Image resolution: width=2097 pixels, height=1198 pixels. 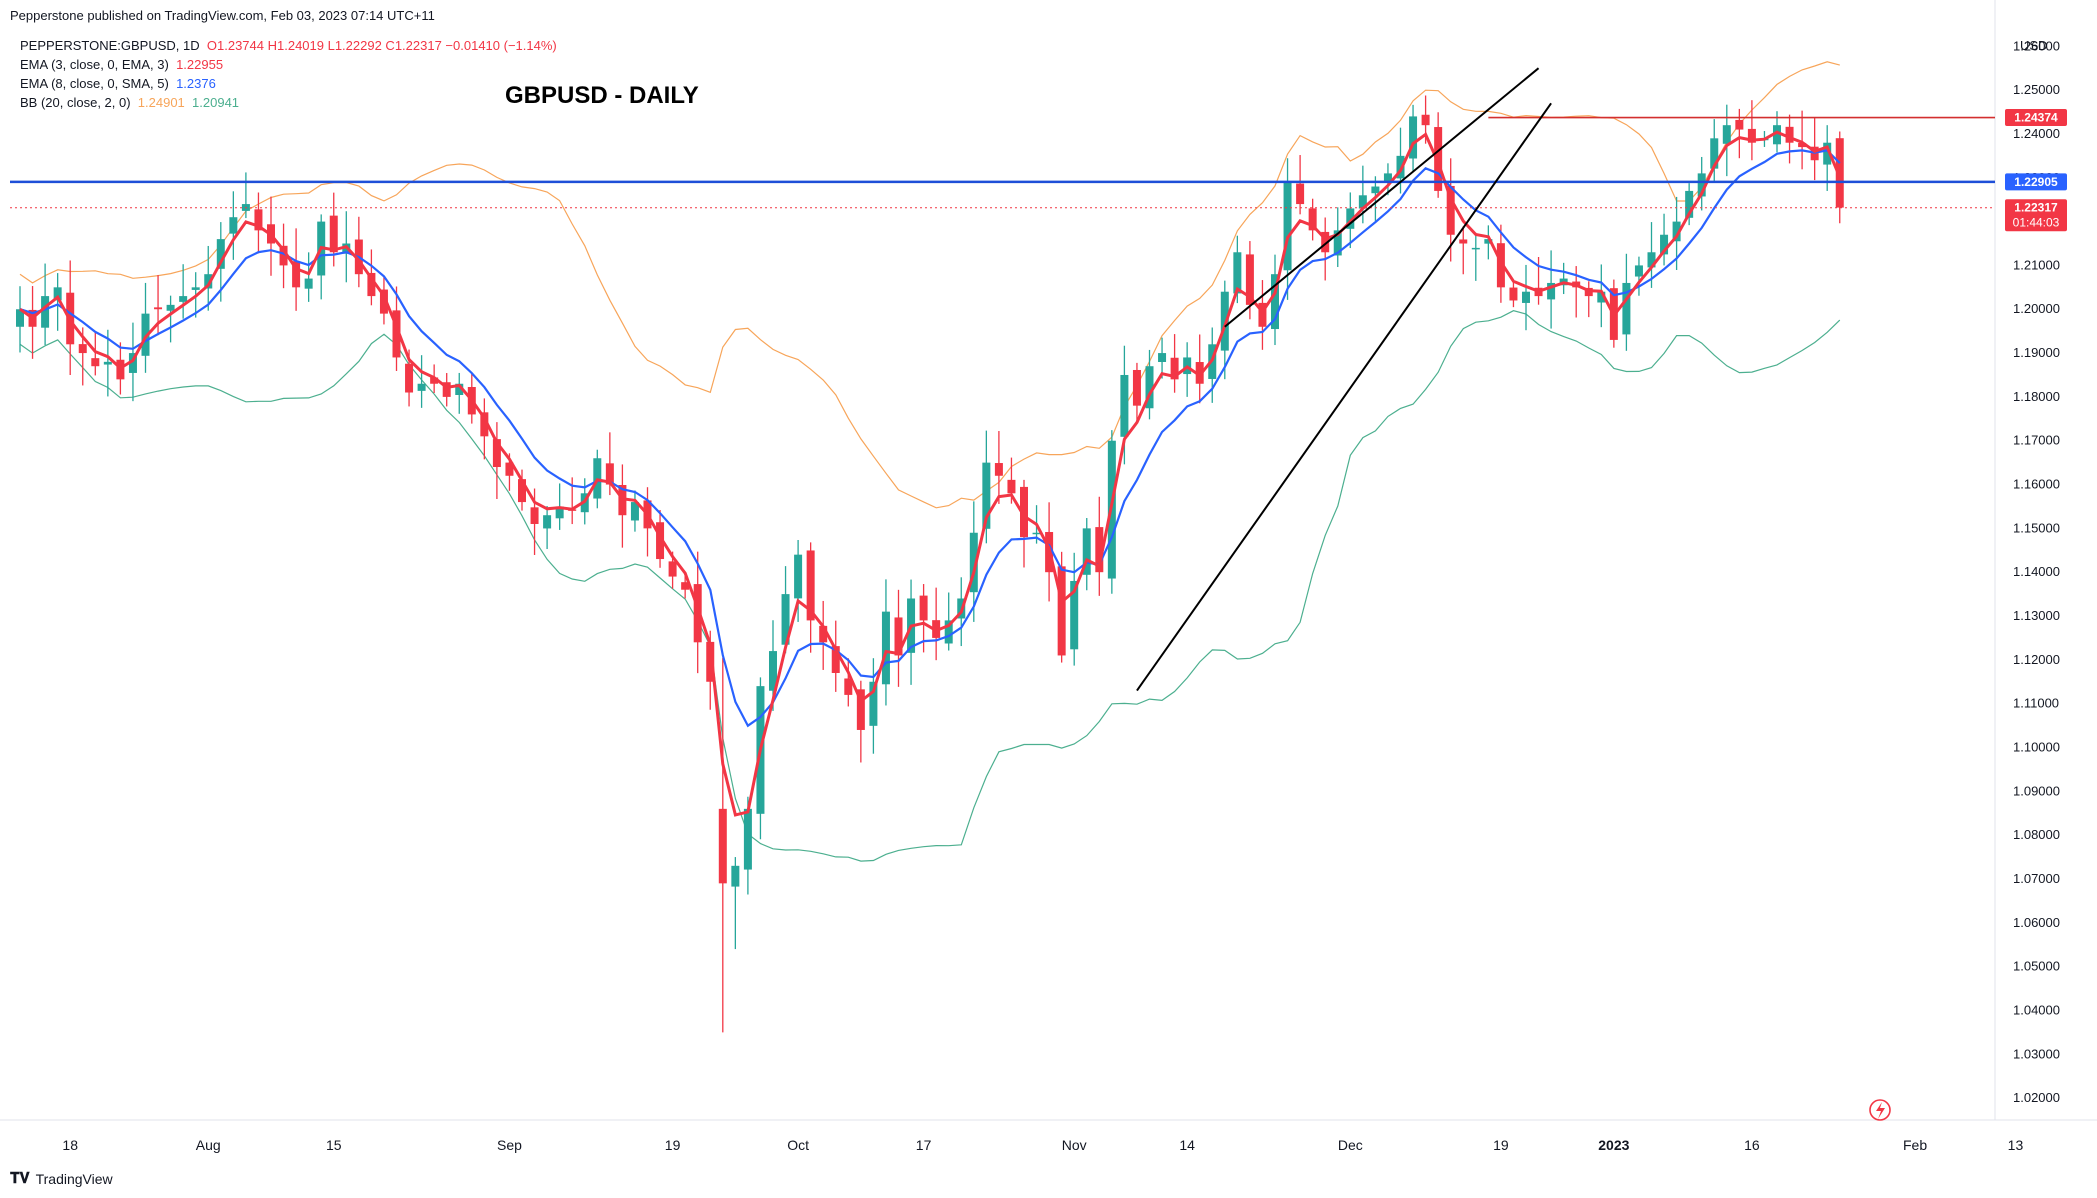 What do you see at coordinates (129, 102) in the screenshot?
I see `legend-bb-row: BB (20, close, 2, 0) 1.24901 1.20941` at bounding box center [129, 102].